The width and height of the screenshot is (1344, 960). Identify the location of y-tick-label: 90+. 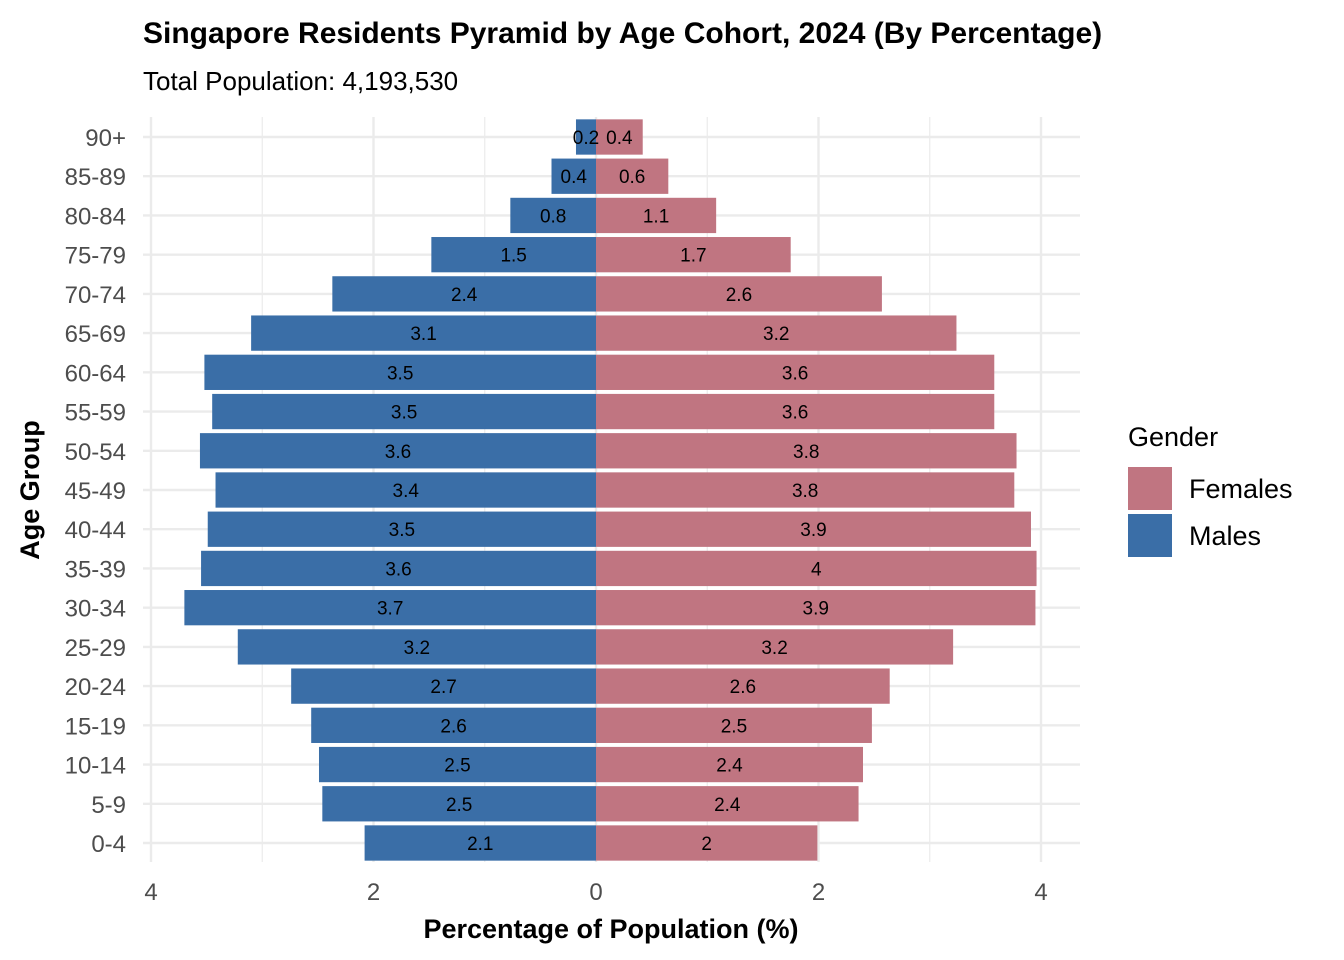
(105, 138).